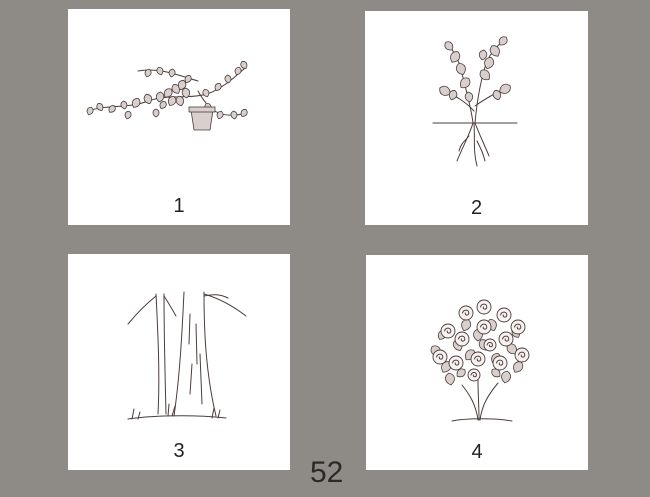 This screenshot has width=650, height=497. I want to click on rose-bush-illustration, so click(480, 360).